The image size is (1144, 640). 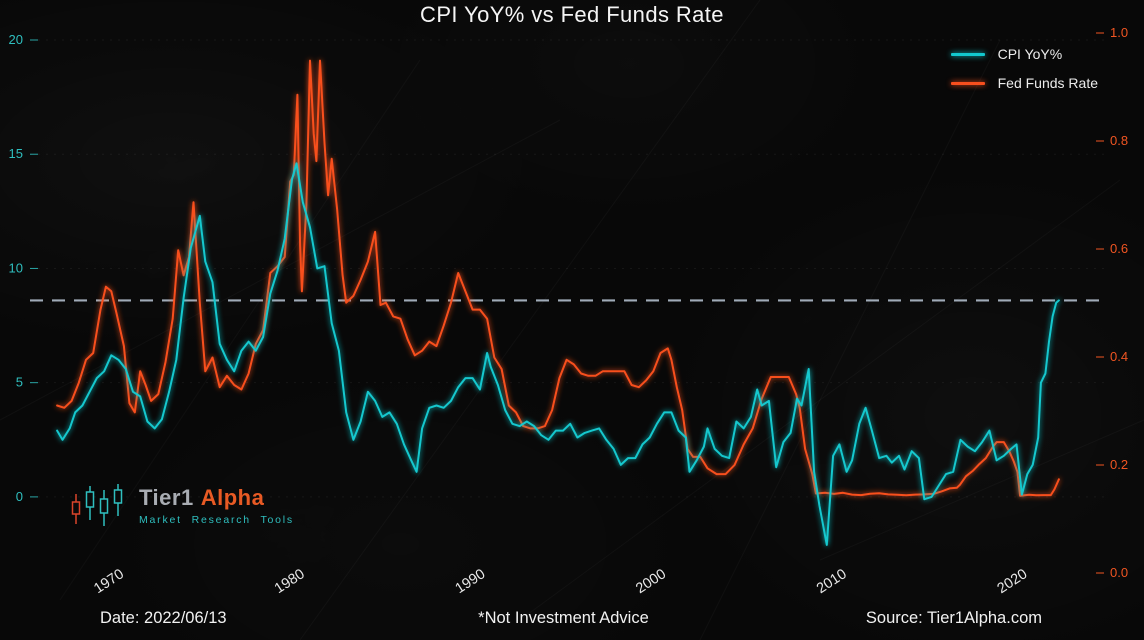 What do you see at coordinates (1013, 581) in the screenshot?
I see `x-axis-tick-label: 2020` at bounding box center [1013, 581].